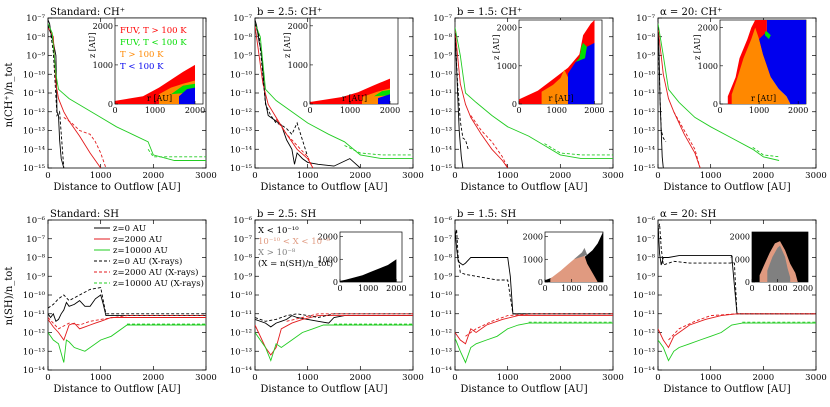 This screenshot has height=407, width=830. I want to click on panel-title: Standard: CH⁺, so click(87, 12).